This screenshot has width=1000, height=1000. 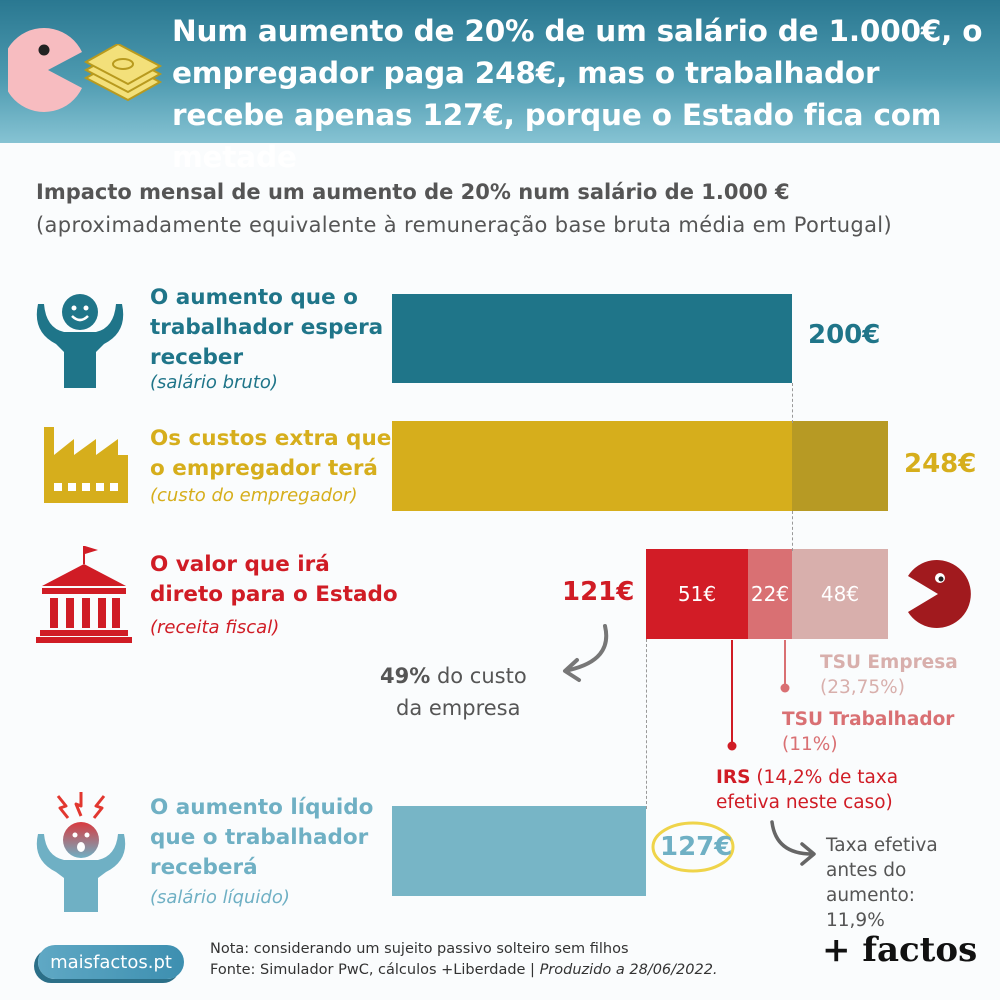 What do you see at coordinates (793, 843) in the screenshot?
I see `curved-arrow-down-icon` at bounding box center [793, 843].